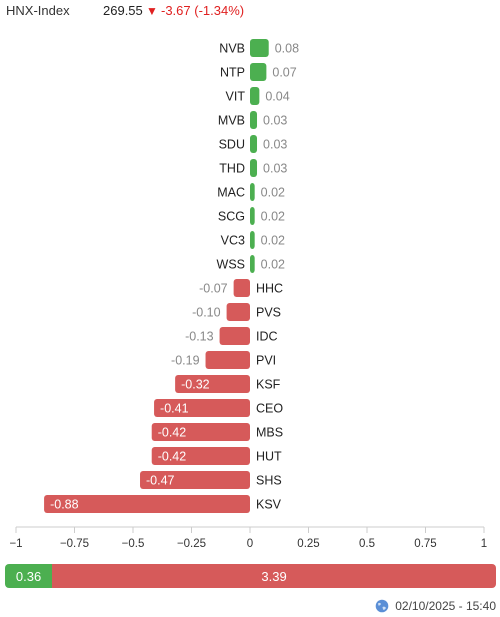 This screenshot has height=617, width=500. What do you see at coordinates (287, 49) in the screenshot?
I see `value-label: 0.08` at bounding box center [287, 49].